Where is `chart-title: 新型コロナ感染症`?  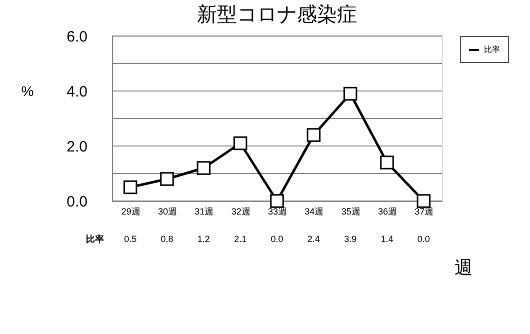 chart-title: 新型コロナ感染症 is located at coordinates (277, 15).